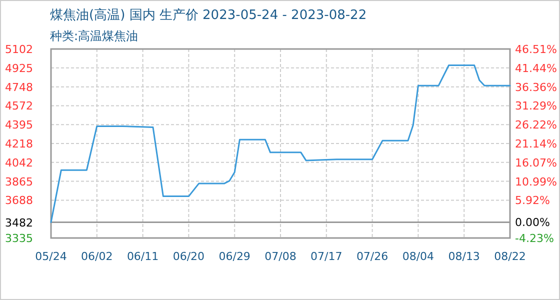 Image resolution: width=560 pixels, height=300 pixels. I want to click on x-tick-label: 08/04, so click(418, 256).